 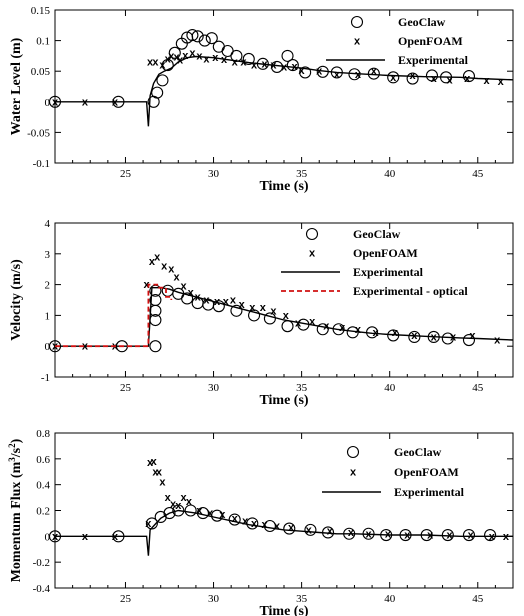 I want to click on y-tick-label: 3, so click(x=48, y=255).